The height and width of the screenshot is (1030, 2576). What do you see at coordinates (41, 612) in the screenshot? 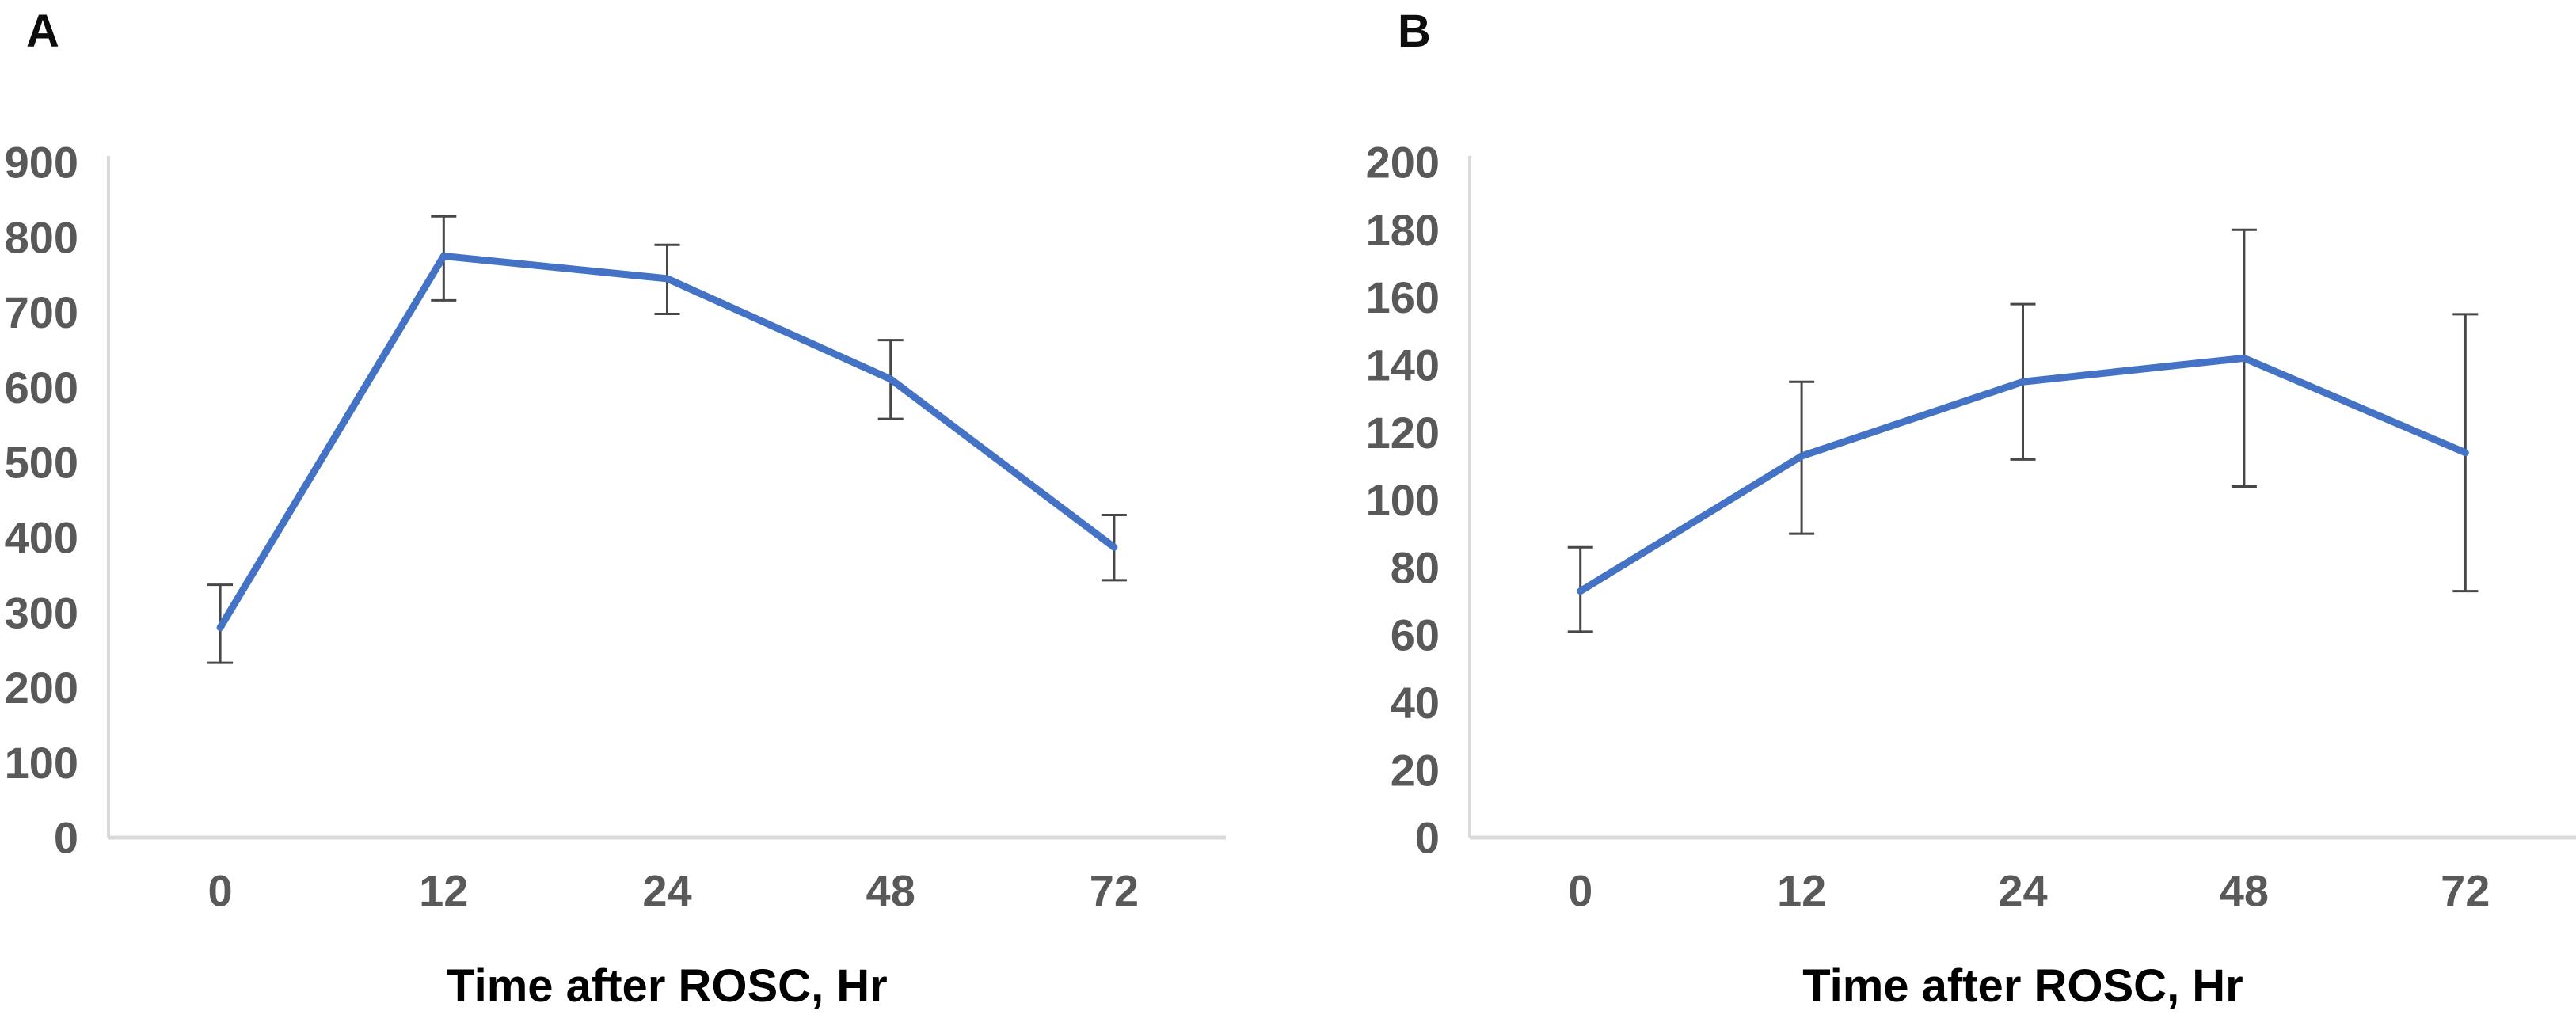
I see `y-tick-label: 300` at bounding box center [41, 612].